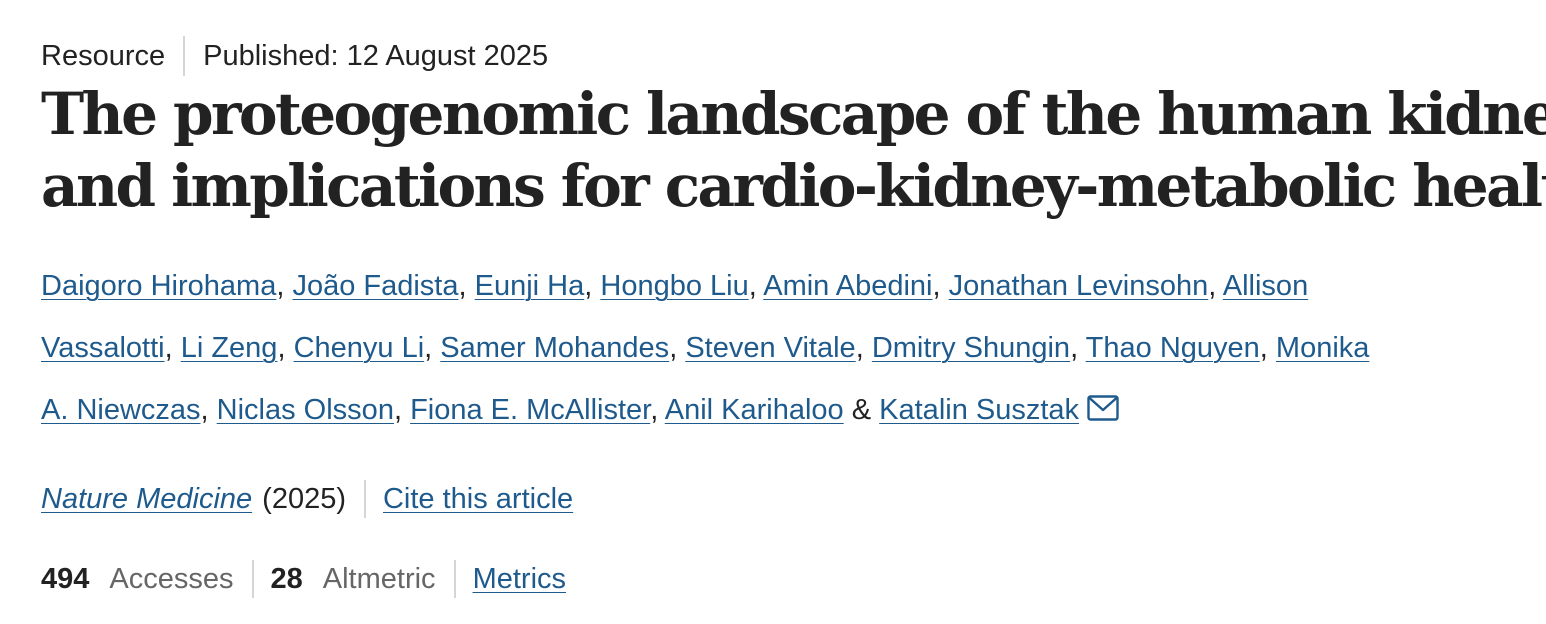 The image size is (1546, 624). I want to click on author-link: Hongbo Liu, so click(674, 286).